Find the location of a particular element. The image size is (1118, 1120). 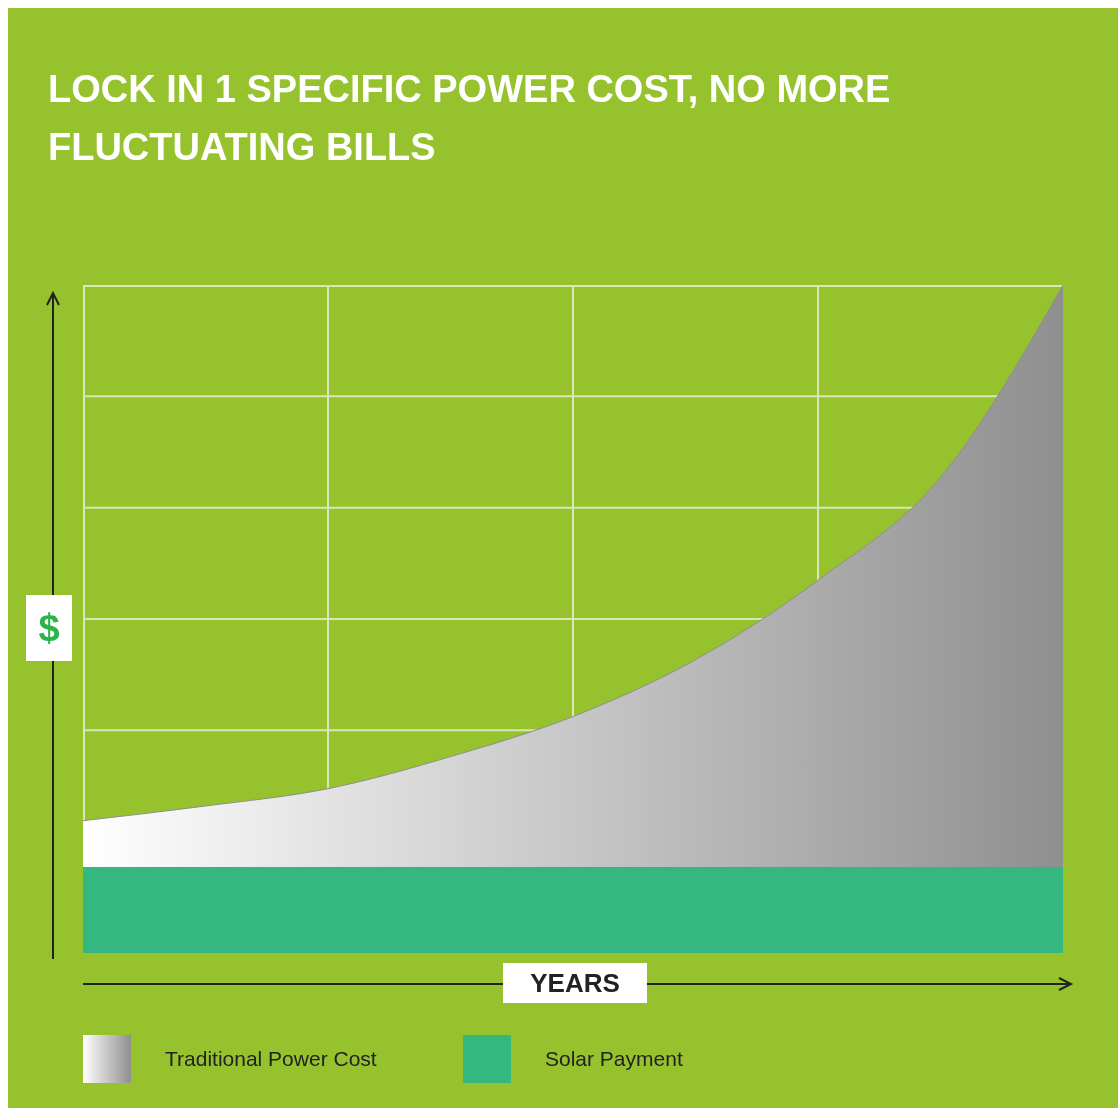

y-axis-title: $ is located at coordinates (49, 628).